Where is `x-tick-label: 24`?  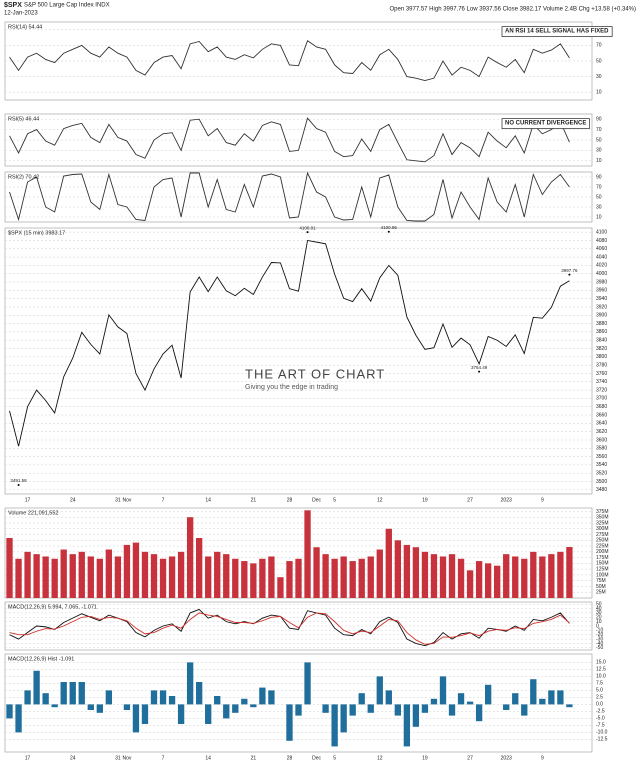 x-tick-label: 24 is located at coordinates (73, 500).